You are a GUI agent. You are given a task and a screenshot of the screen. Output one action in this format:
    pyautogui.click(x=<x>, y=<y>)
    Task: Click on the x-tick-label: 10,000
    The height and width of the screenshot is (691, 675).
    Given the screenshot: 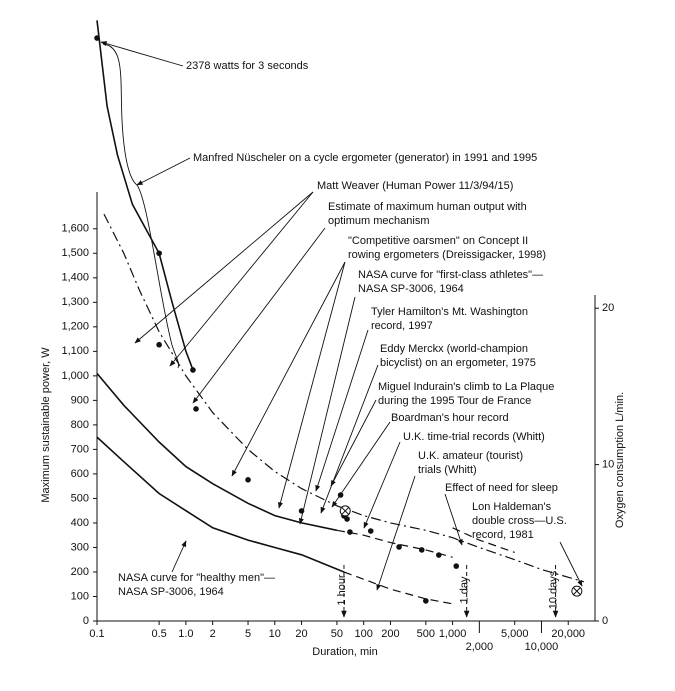 What is the action you would take?
    pyautogui.click(x=542, y=647)
    